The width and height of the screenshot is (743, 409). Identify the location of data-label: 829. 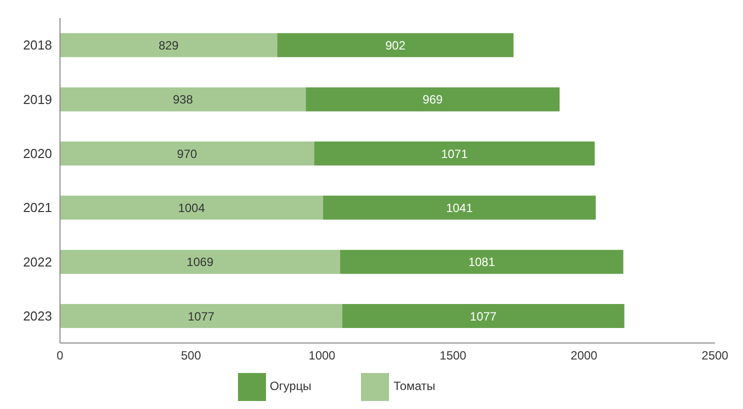
(168, 45).